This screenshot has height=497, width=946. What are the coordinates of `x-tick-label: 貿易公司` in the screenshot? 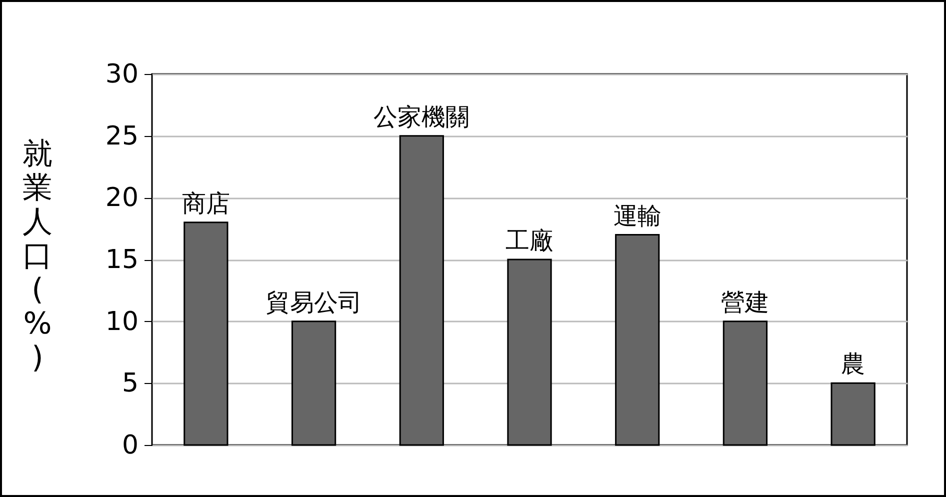 It's located at (314, 302).